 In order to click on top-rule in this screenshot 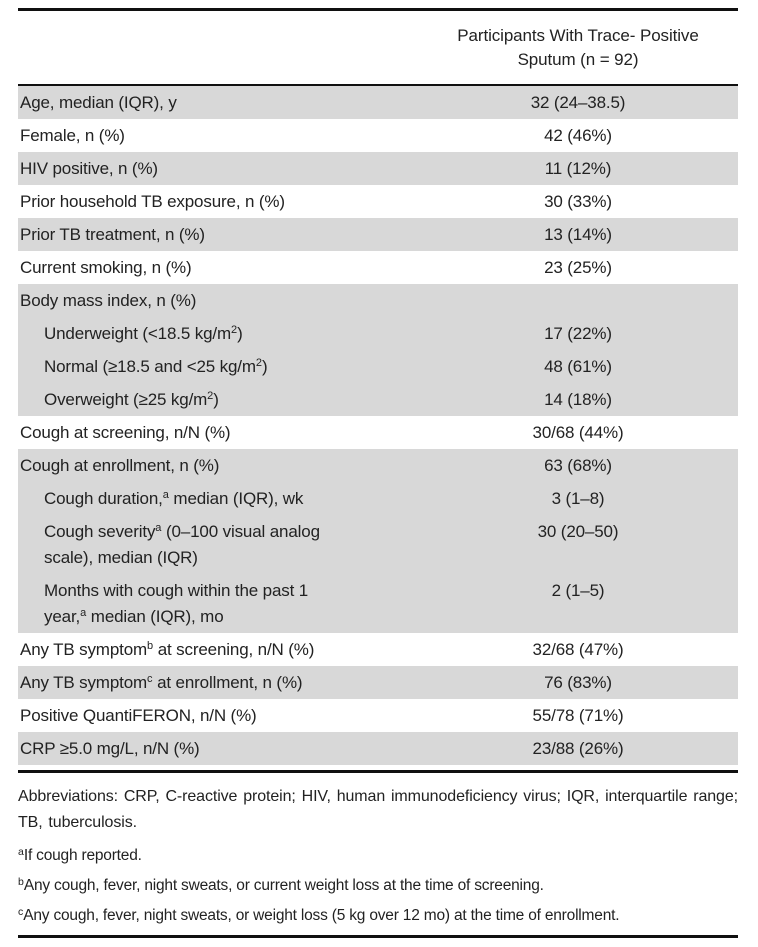, I will do `click(378, 9)`.